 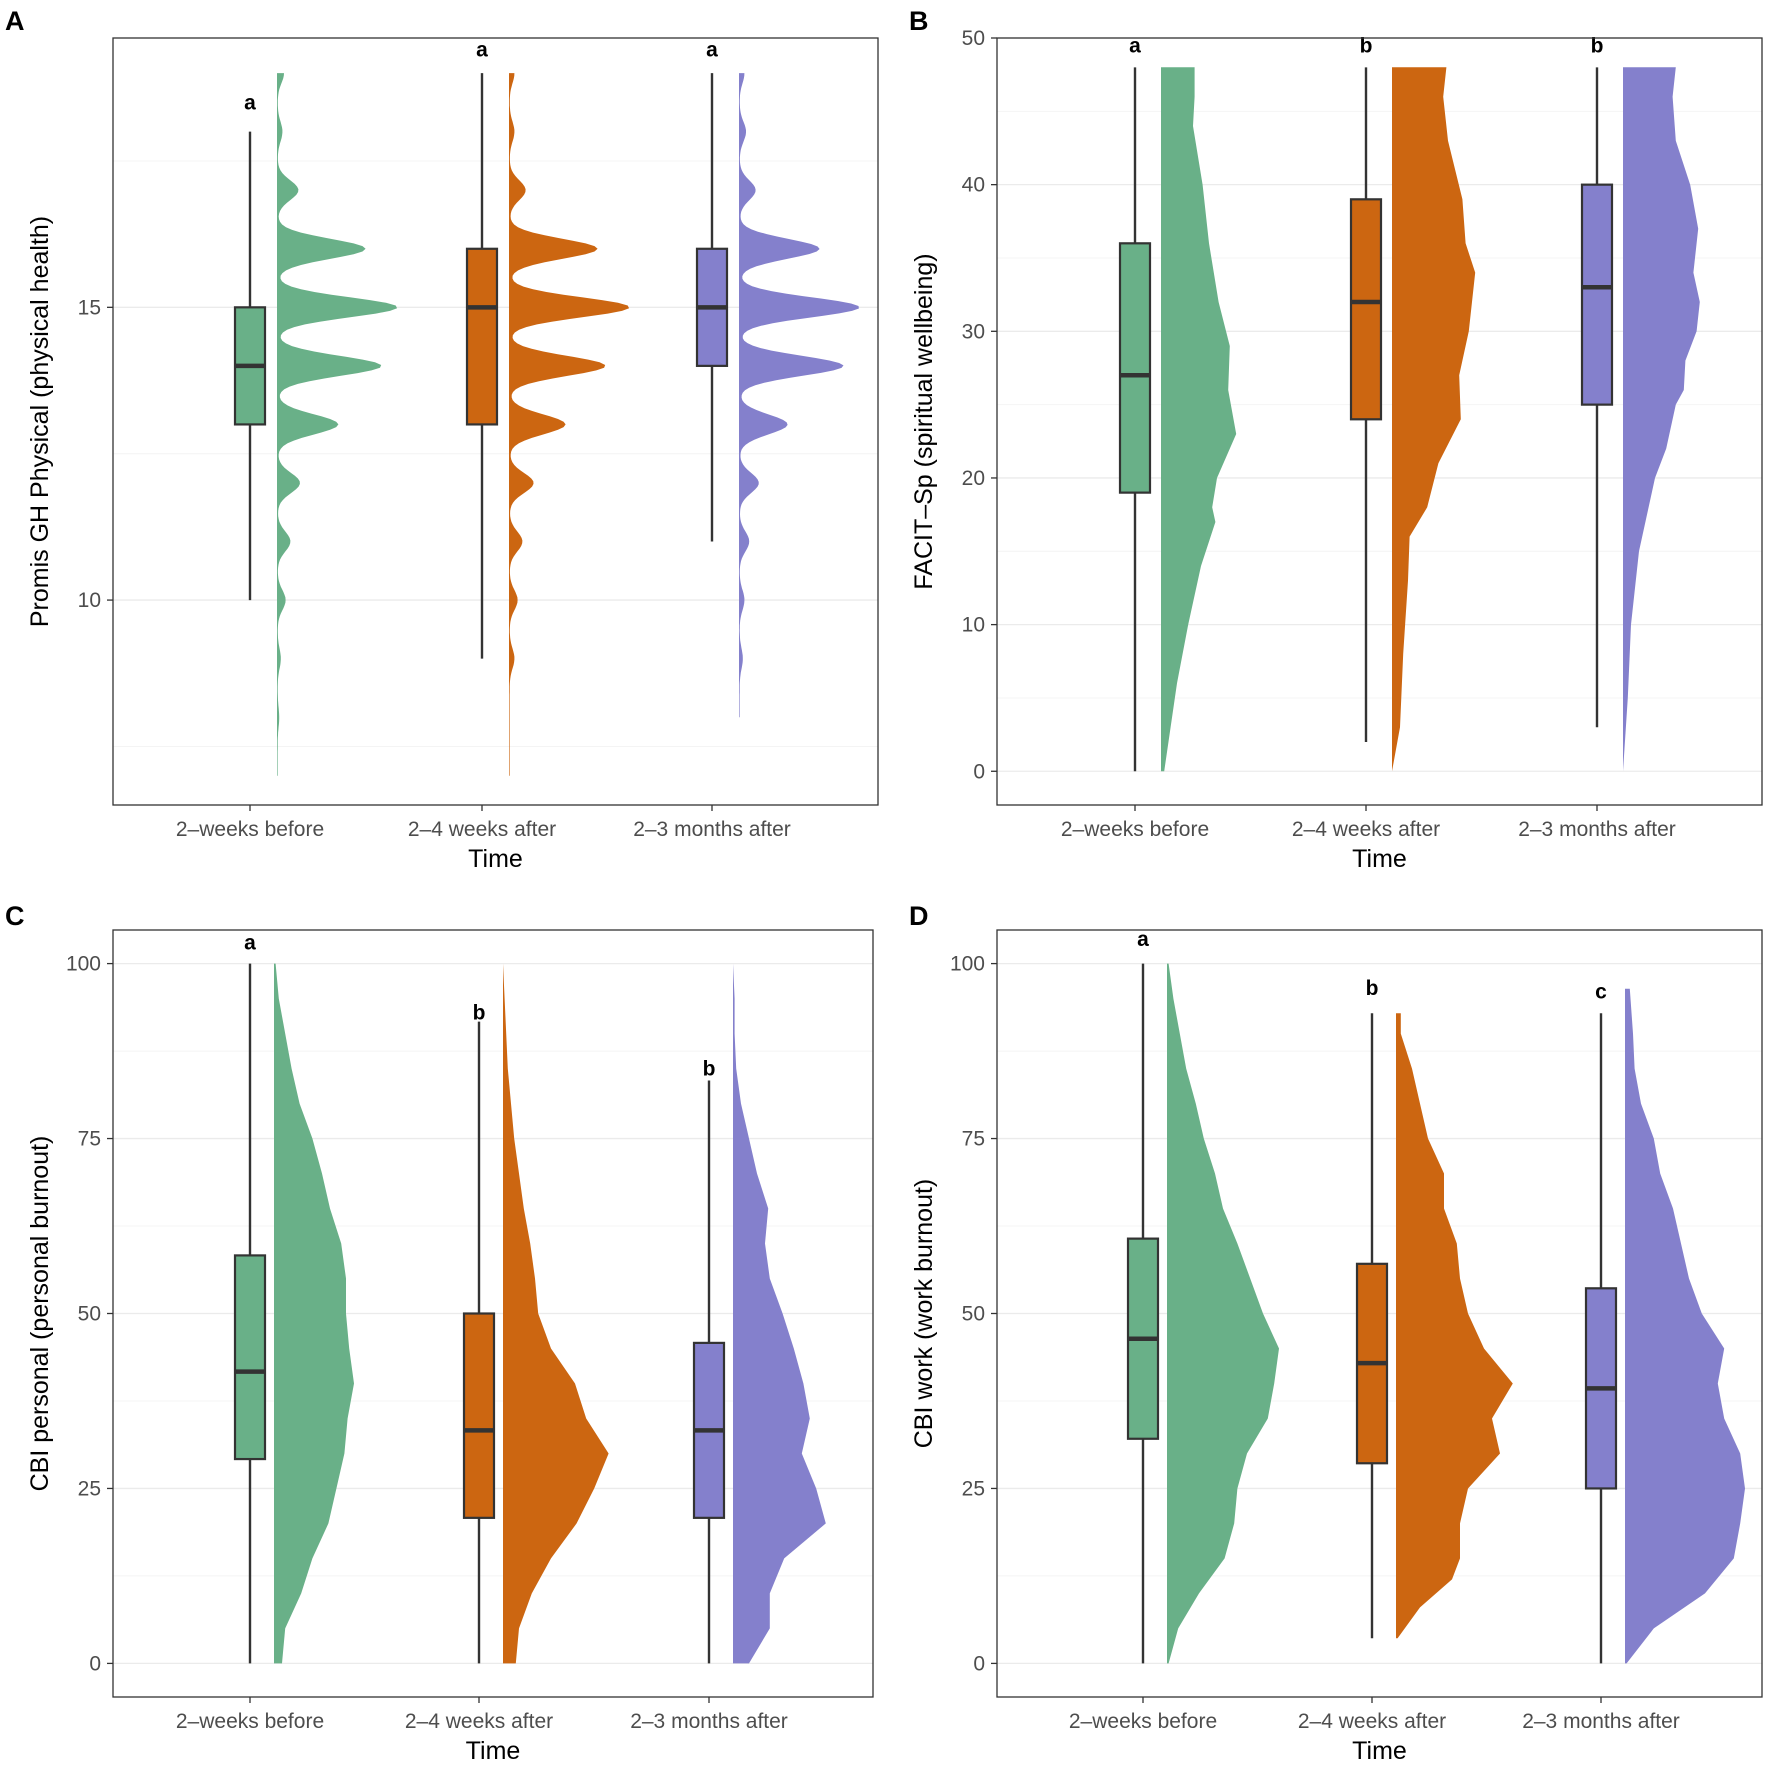 I want to click on y-axis-title: CBI work (work burnout), so click(x=924, y=1314).